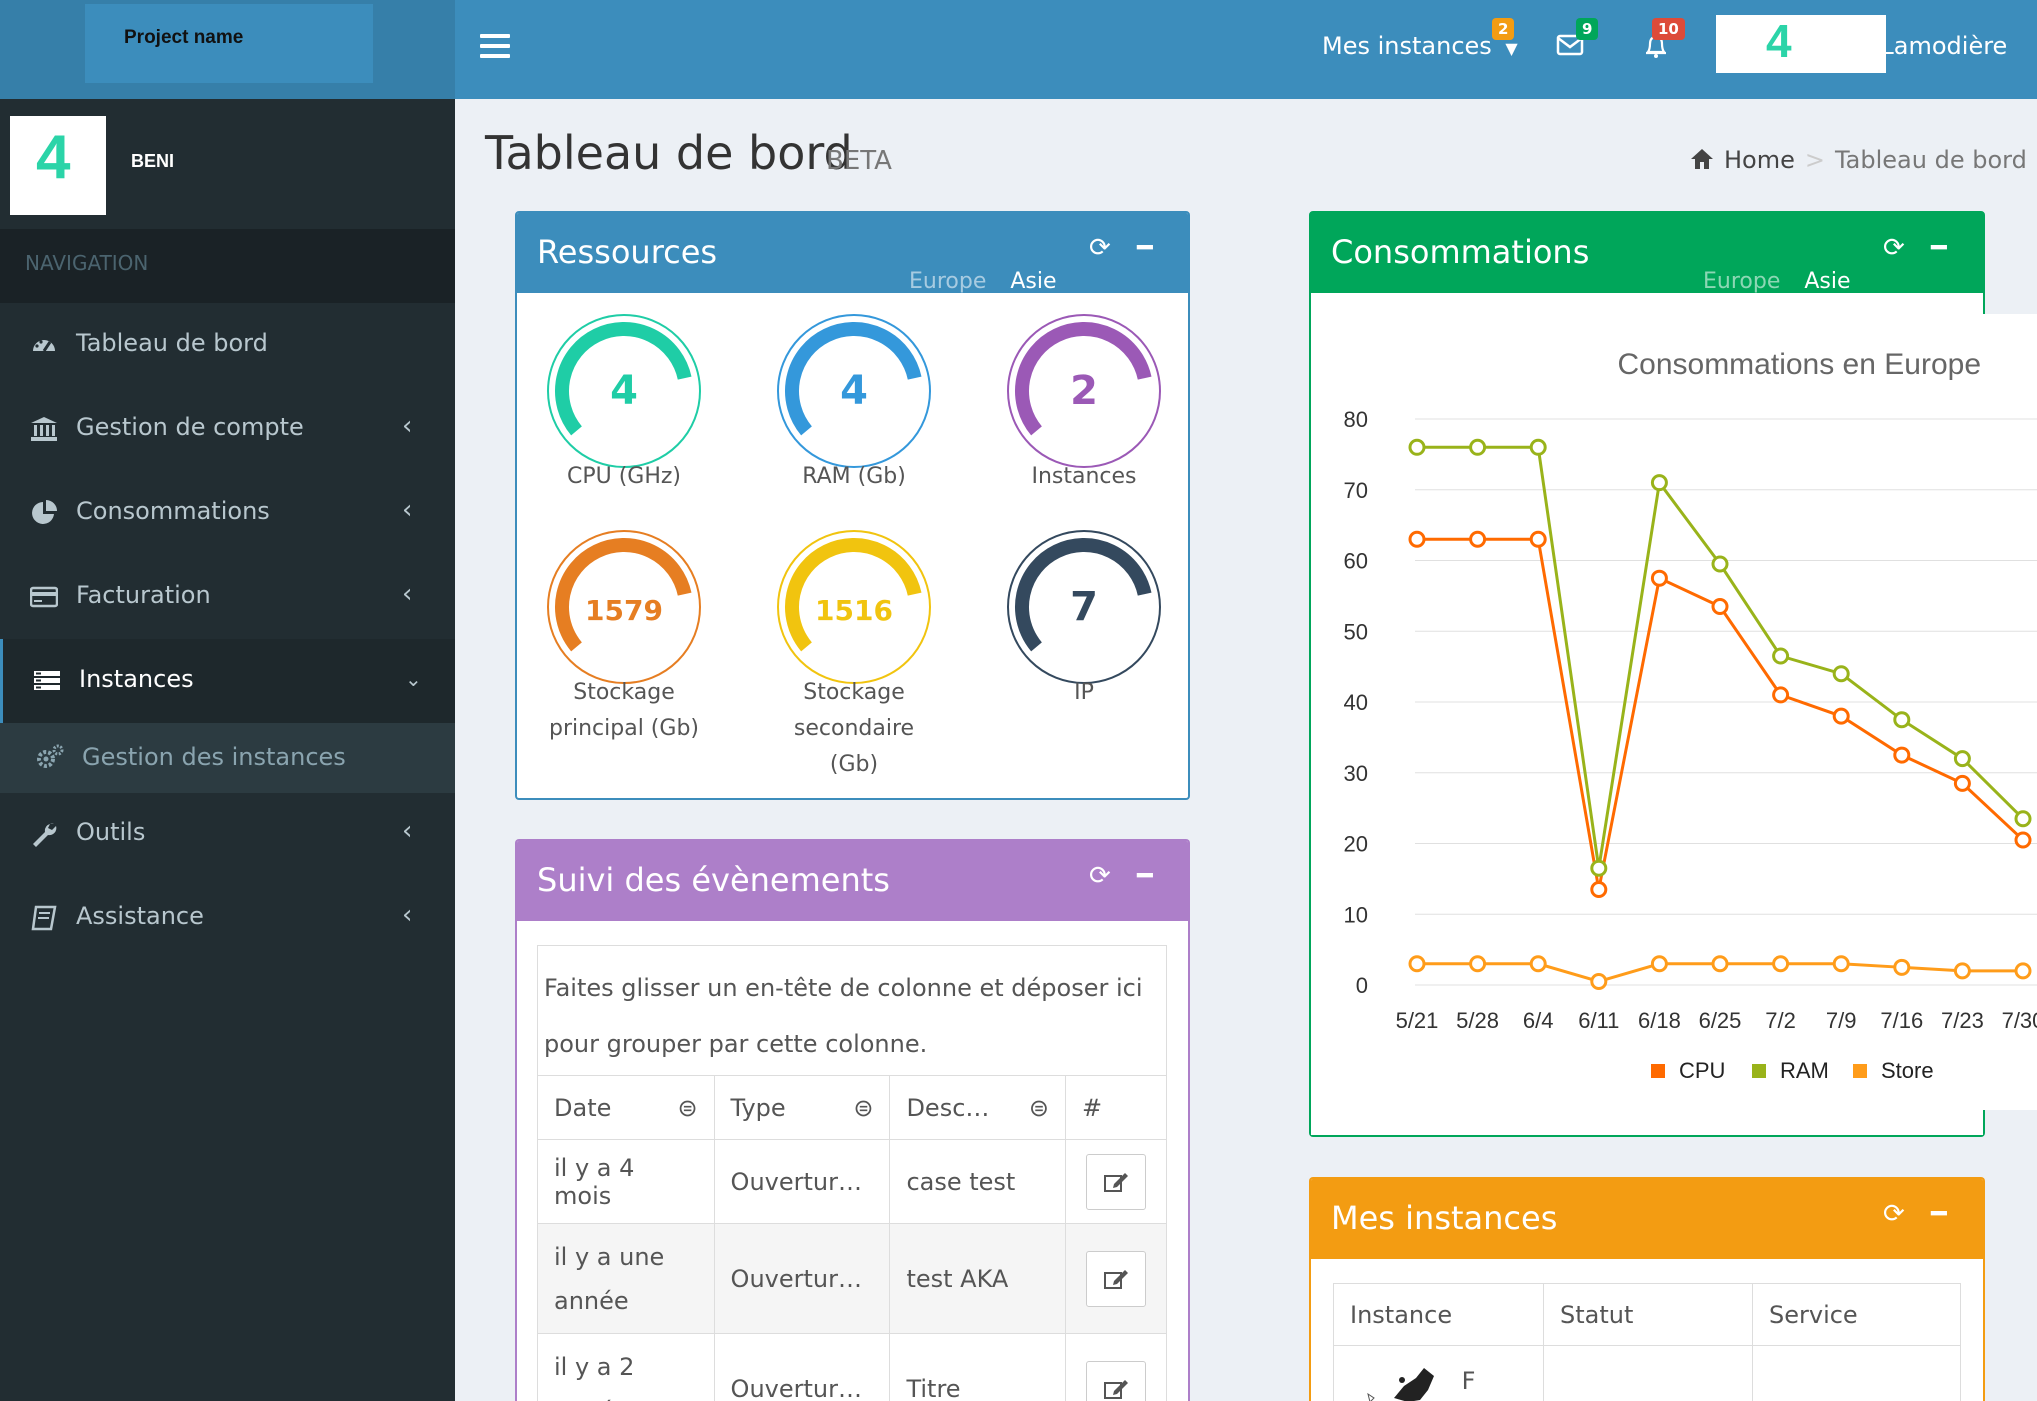  What do you see at coordinates (227, 918) in the screenshot?
I see `sidebar-item-assistance: Assistance ‹` at bounding box center [227, 918].